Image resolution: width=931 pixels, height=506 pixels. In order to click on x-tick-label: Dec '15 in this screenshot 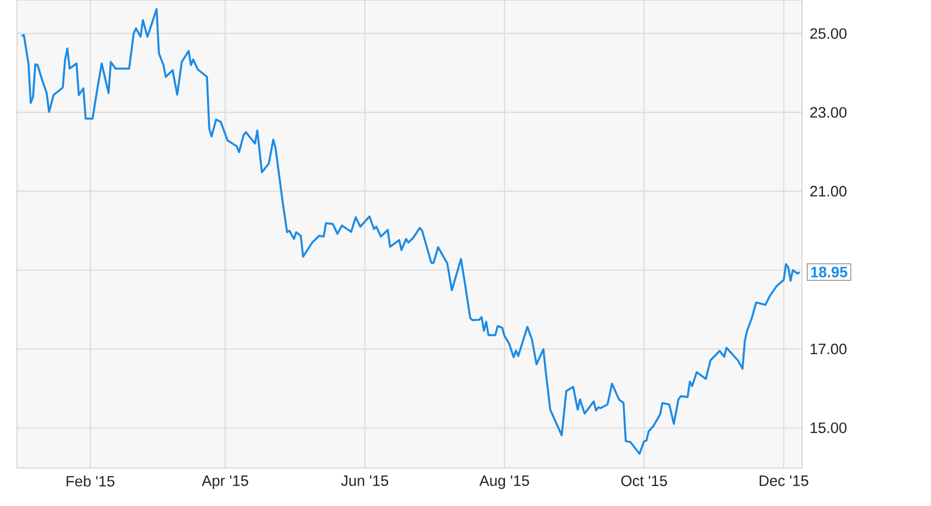, I will do `click(784, 481)`.